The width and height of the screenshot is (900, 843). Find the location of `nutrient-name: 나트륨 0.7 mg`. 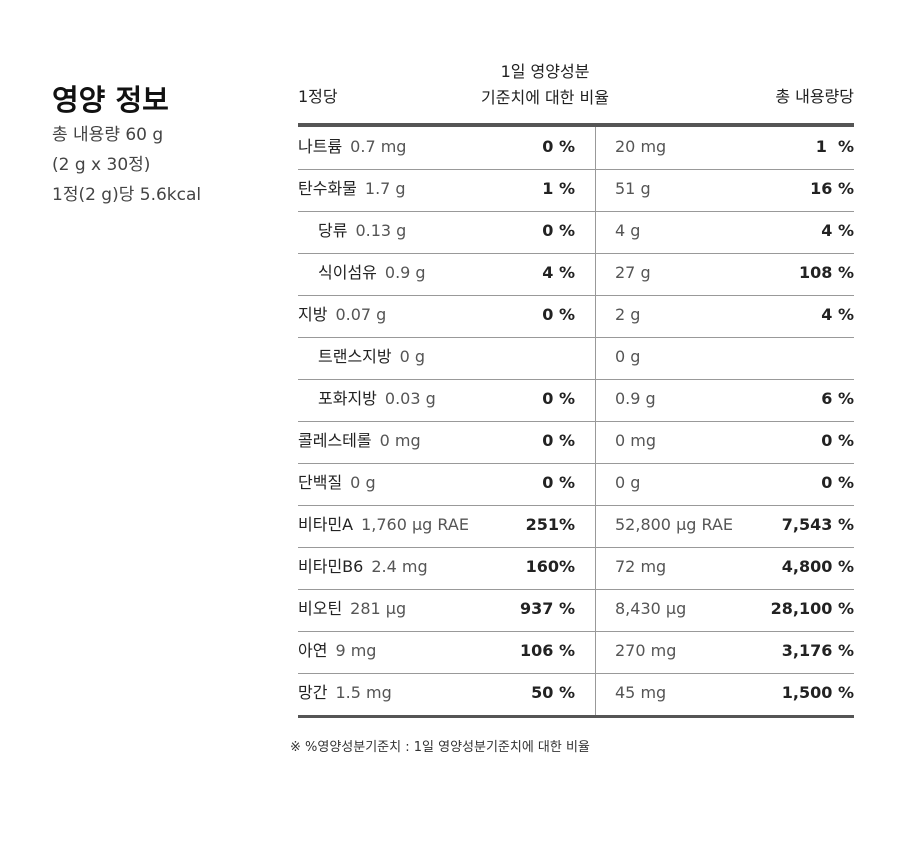

nutrient-name: 나트륨 0.7 mg is located at coordinates (352, 146).